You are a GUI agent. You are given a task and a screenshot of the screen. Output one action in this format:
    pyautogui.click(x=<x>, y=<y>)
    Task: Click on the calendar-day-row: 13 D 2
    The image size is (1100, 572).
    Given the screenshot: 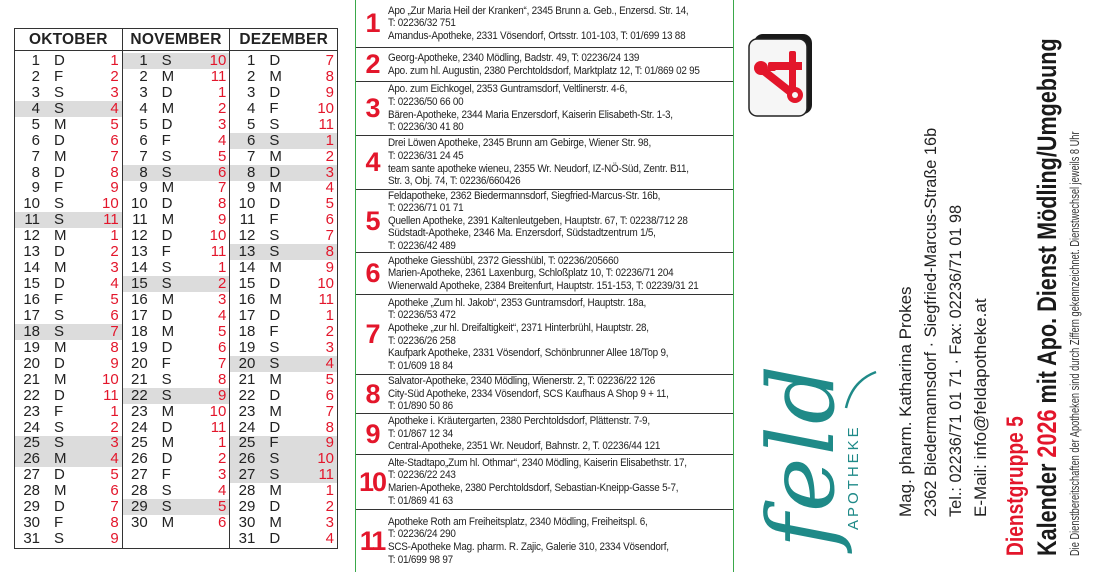 What is the action you would take?
    pyautogui.click(x=68, y=252)
    